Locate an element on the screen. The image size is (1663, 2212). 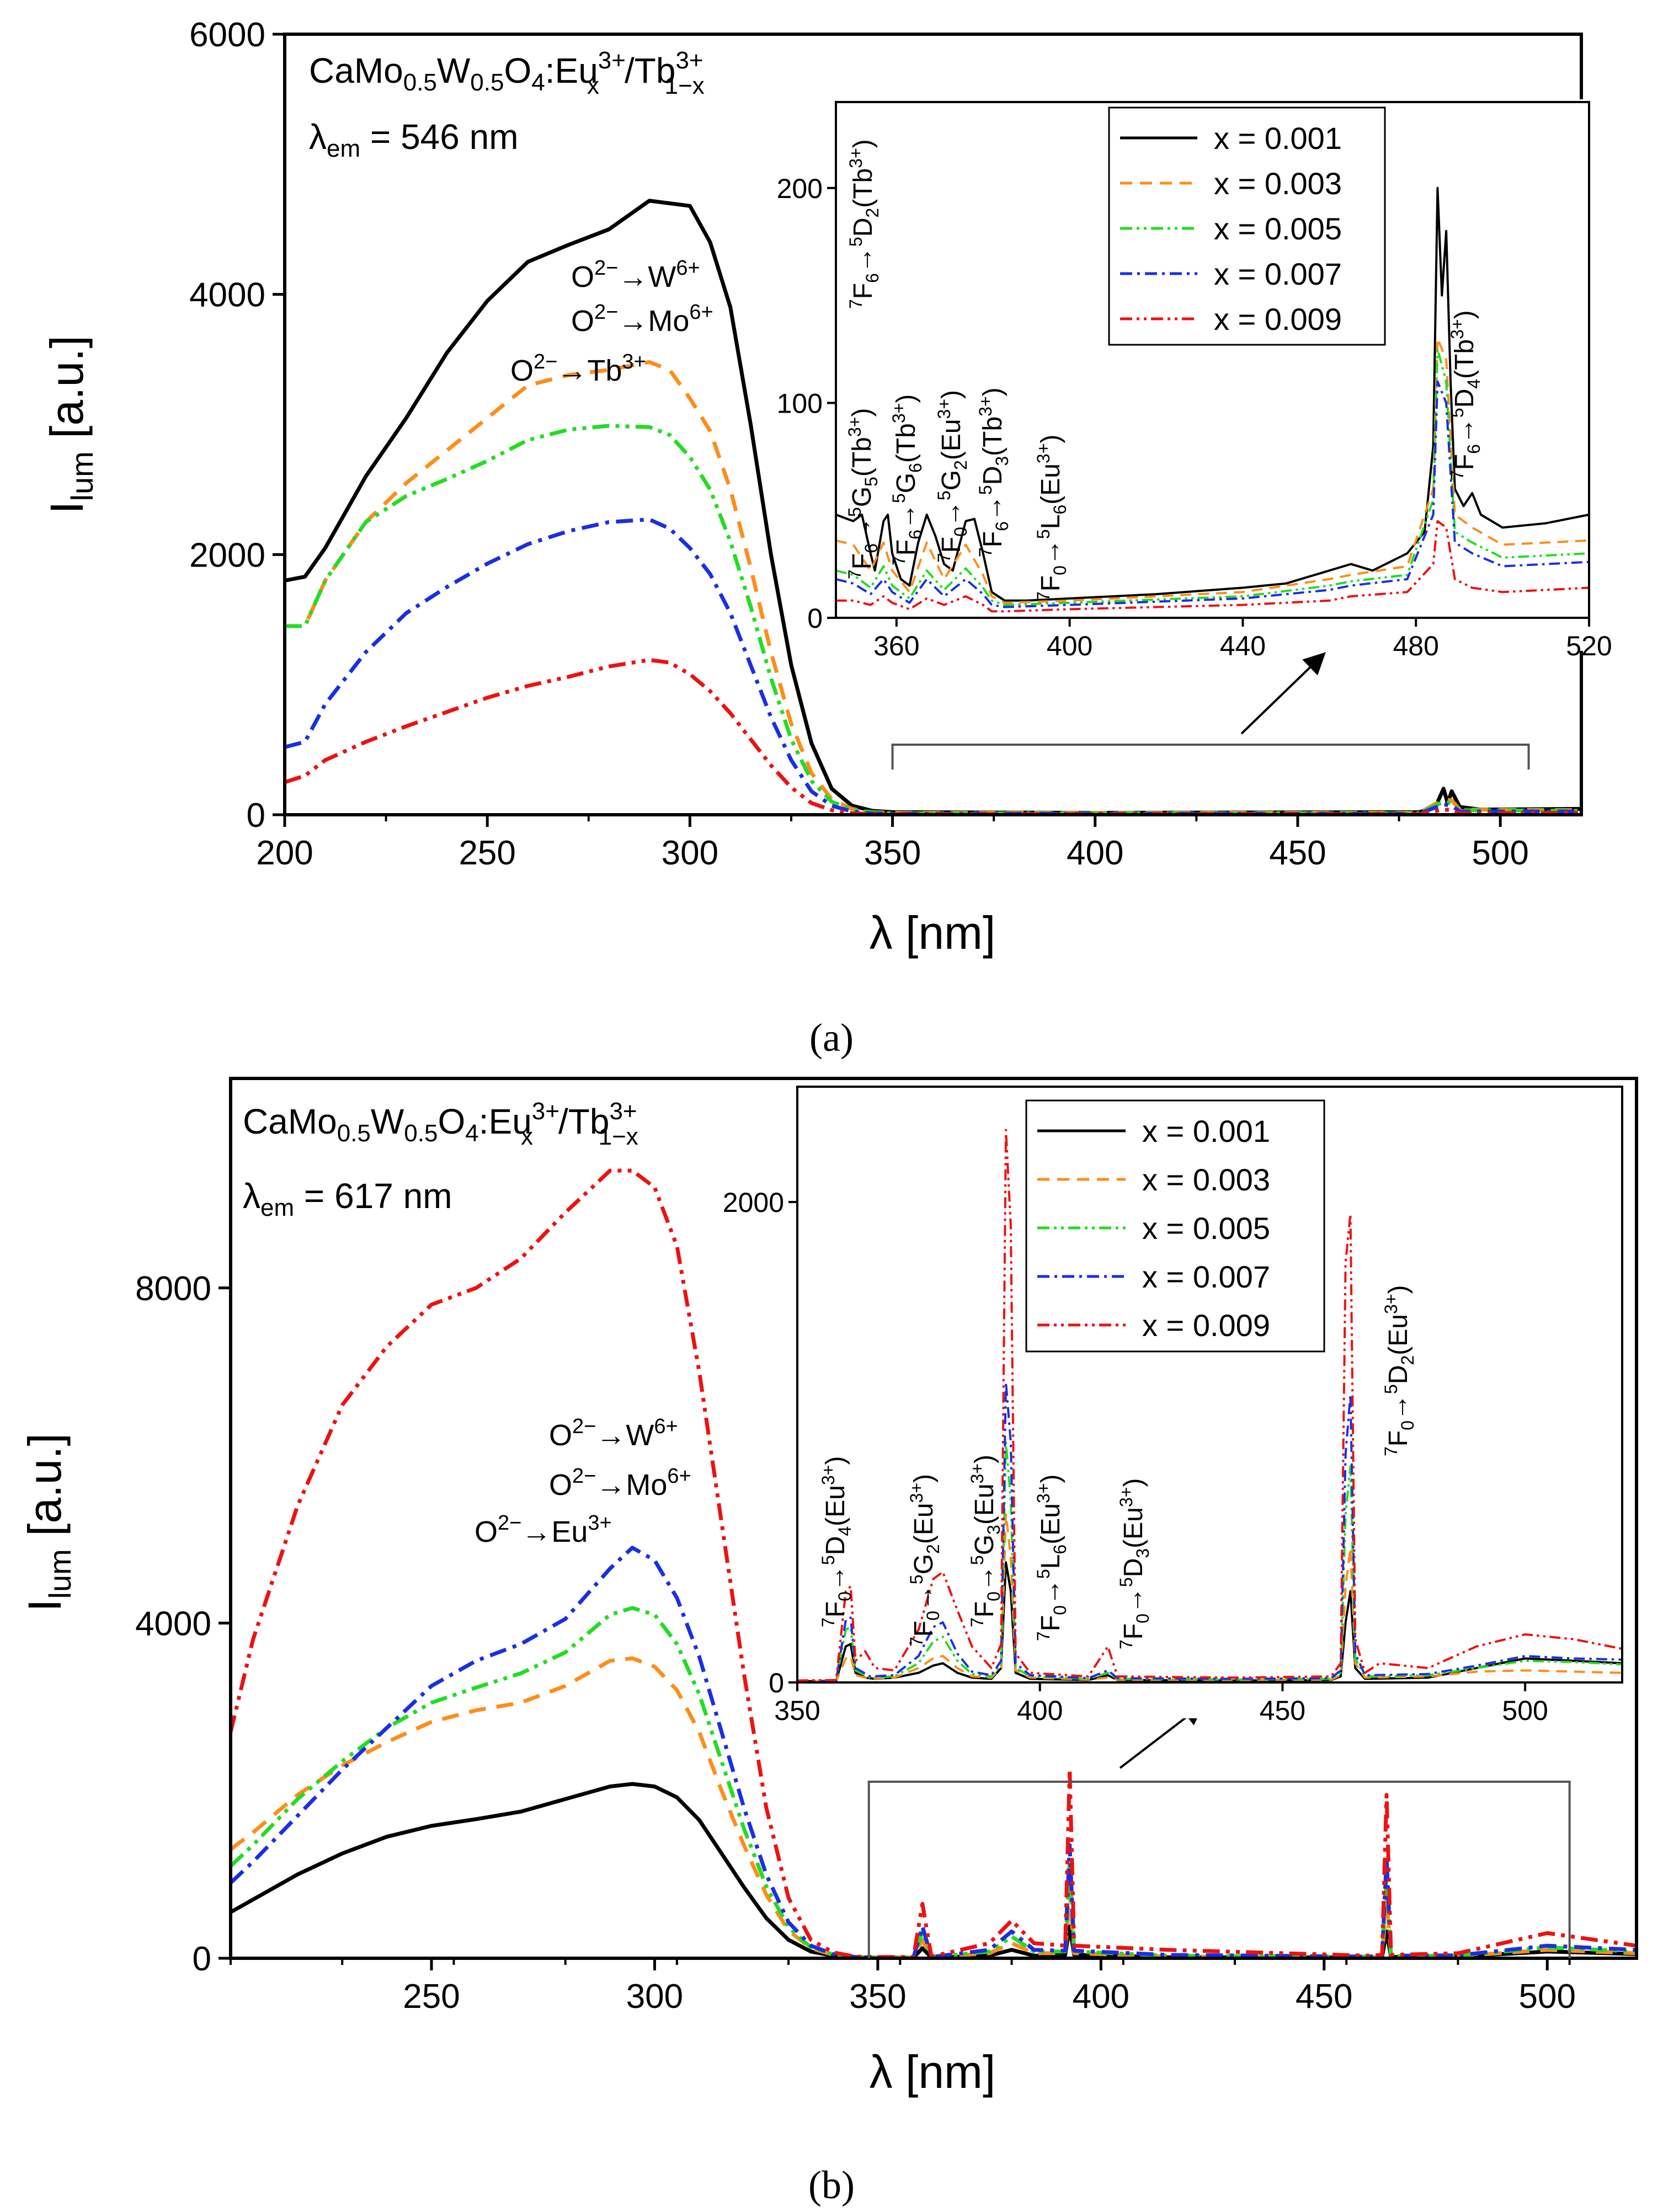
panel-a-xtick-label: 400 is located at coordinates (1095, 853).